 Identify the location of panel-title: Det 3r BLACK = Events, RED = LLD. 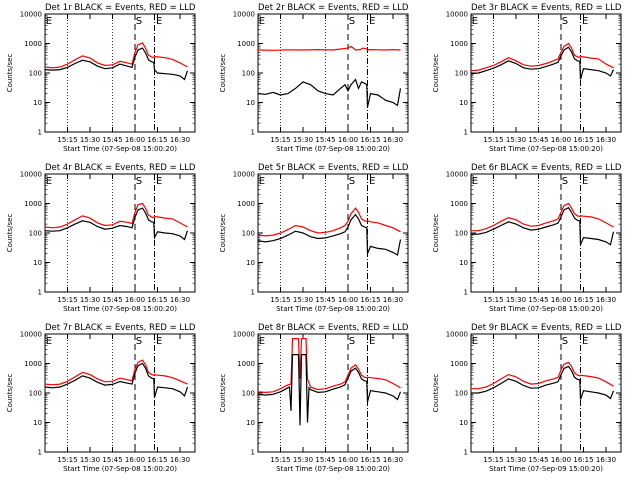
(546, 8).